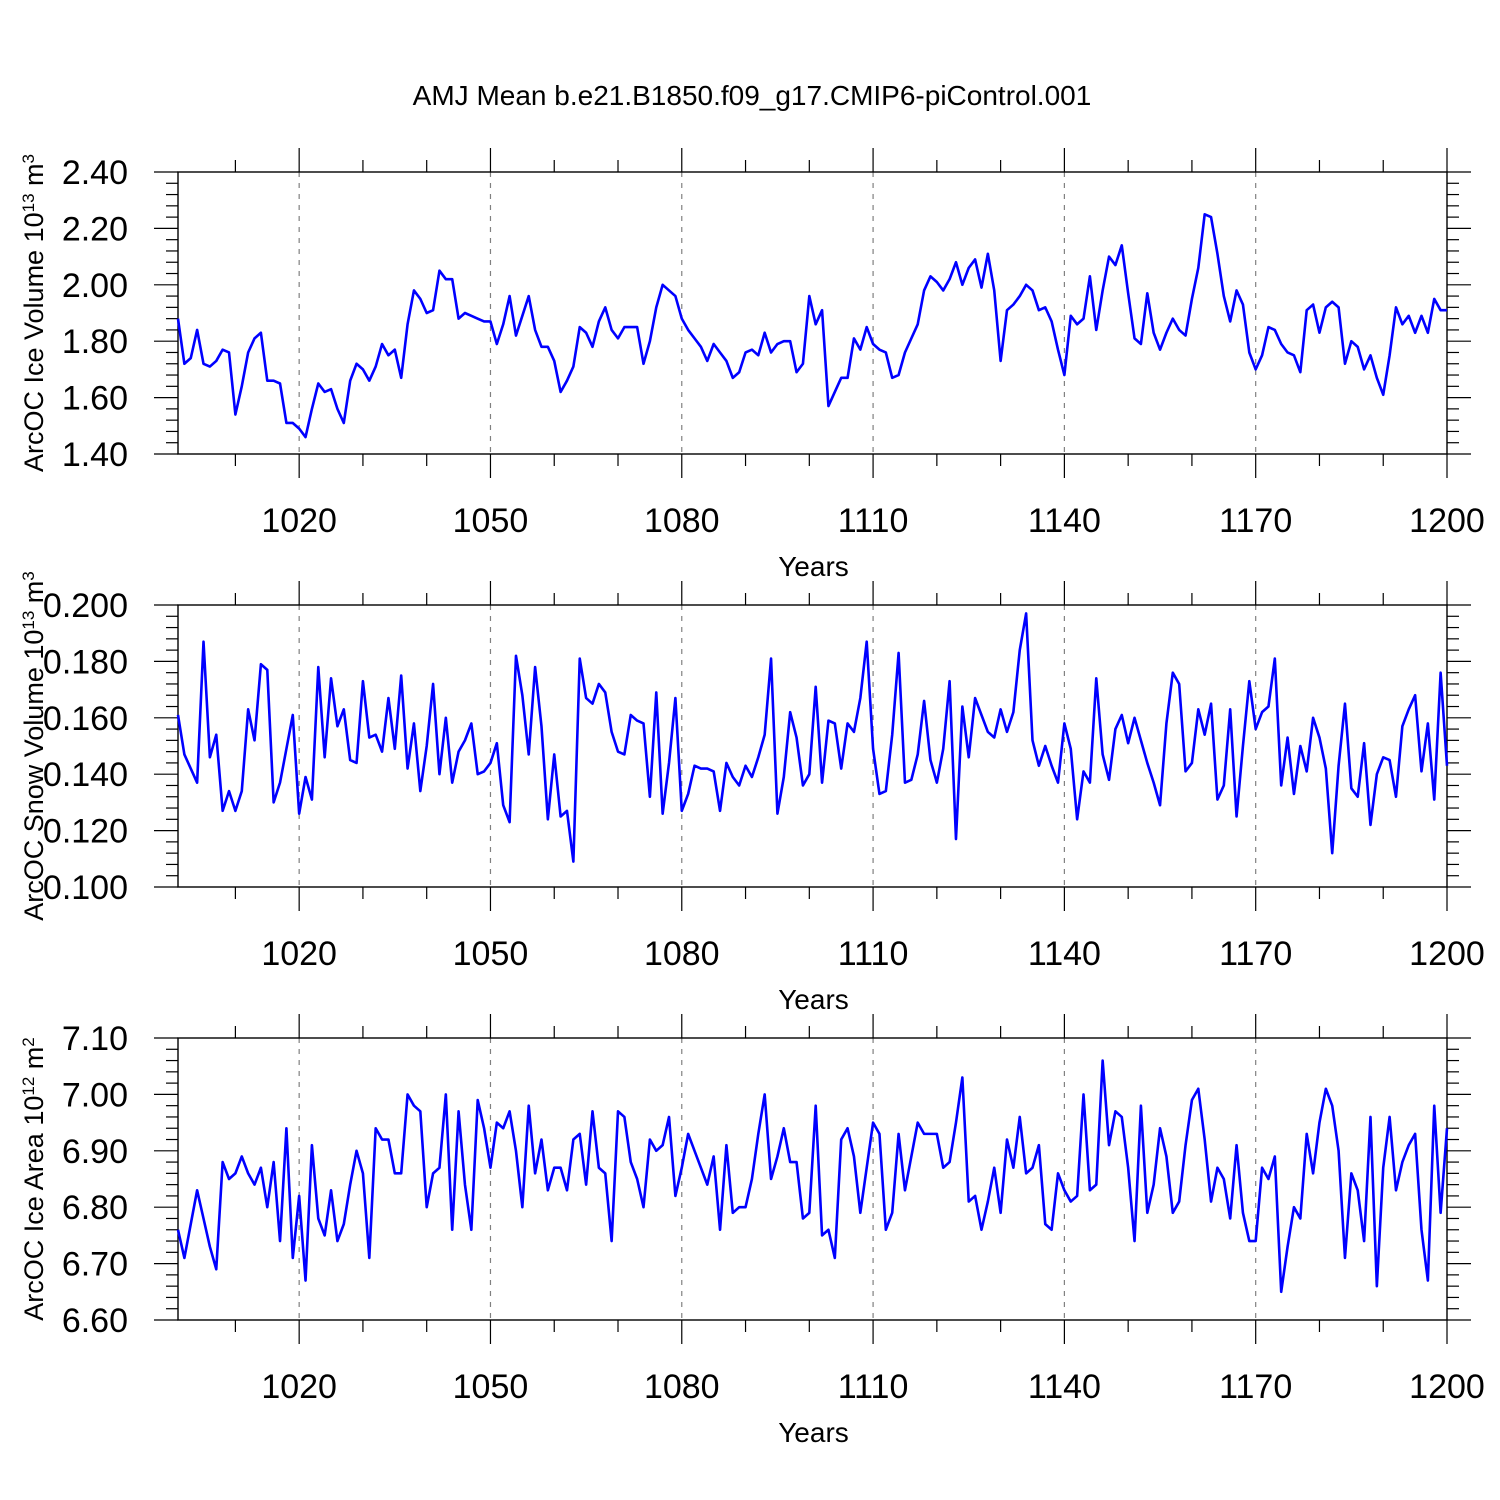  I want to click on y-axis-label: ArcOC Ice Area 1012 m2, so click(34, 1179).